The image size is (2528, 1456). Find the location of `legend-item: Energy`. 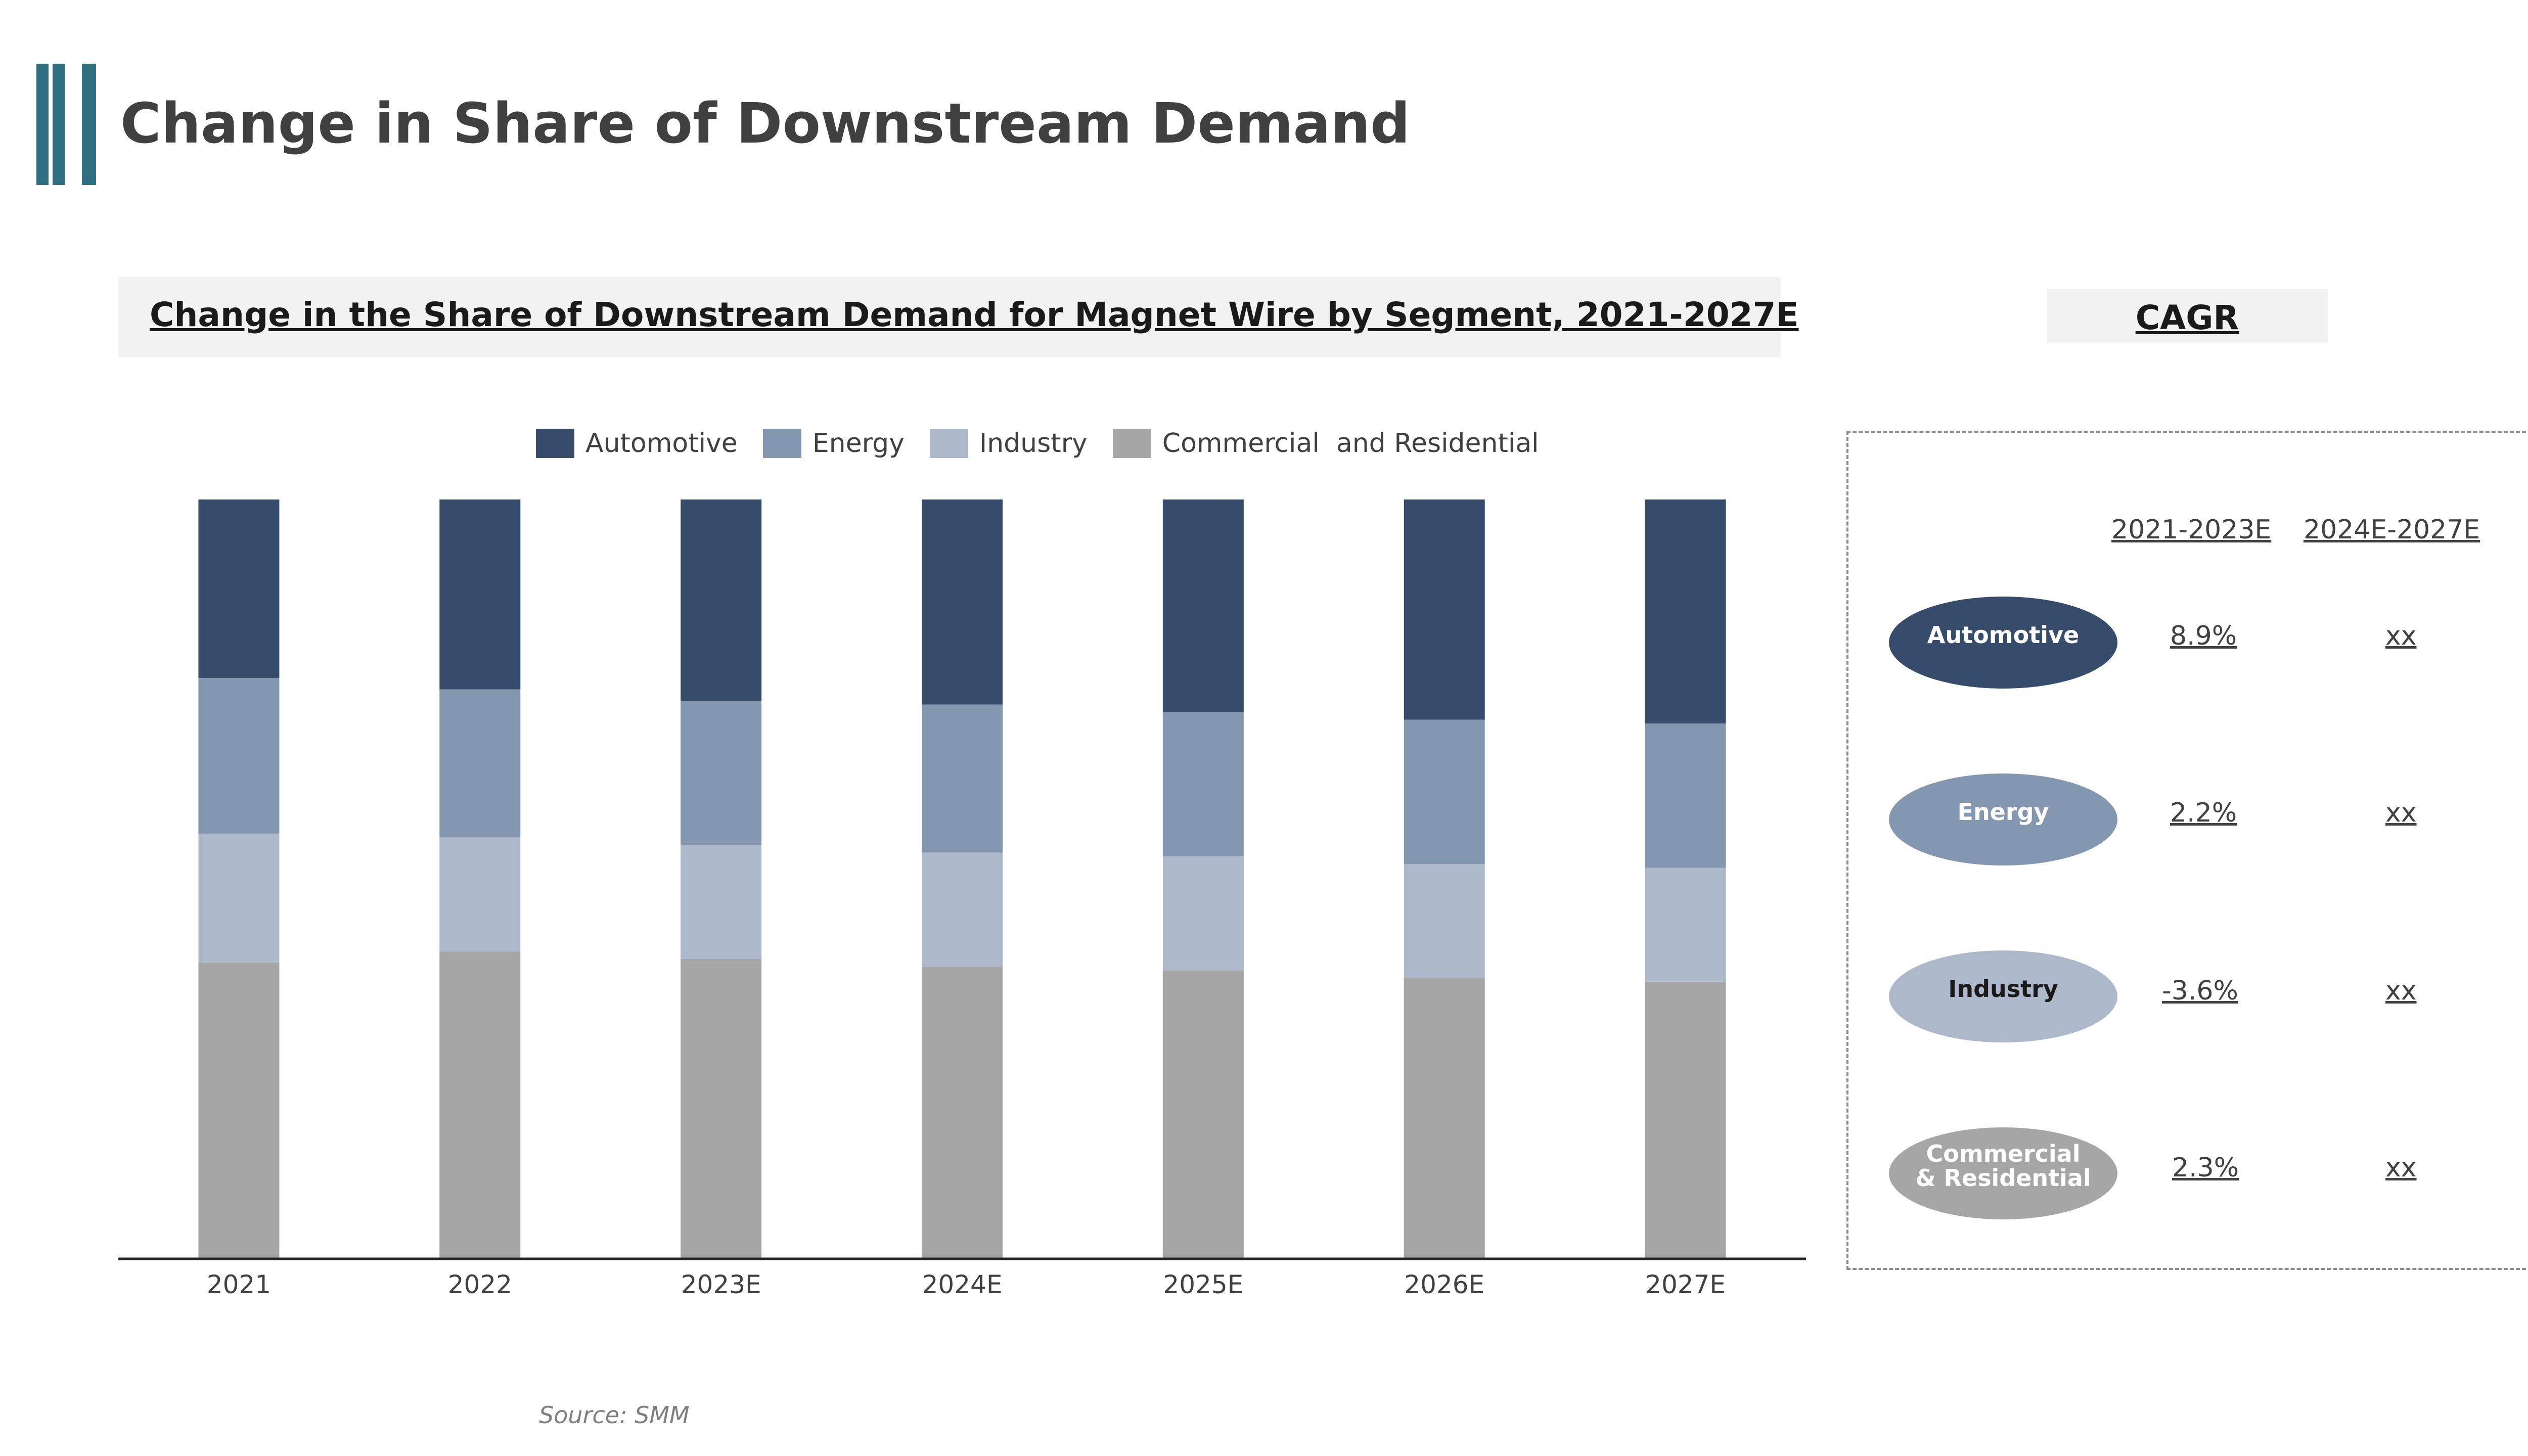

legend-item: Energy is located at coordinates (834, 443).